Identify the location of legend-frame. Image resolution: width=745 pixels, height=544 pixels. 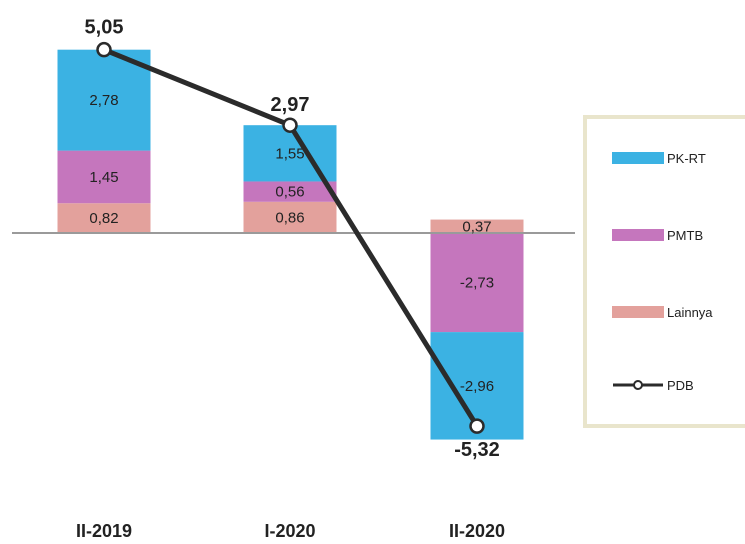
(664, 271).